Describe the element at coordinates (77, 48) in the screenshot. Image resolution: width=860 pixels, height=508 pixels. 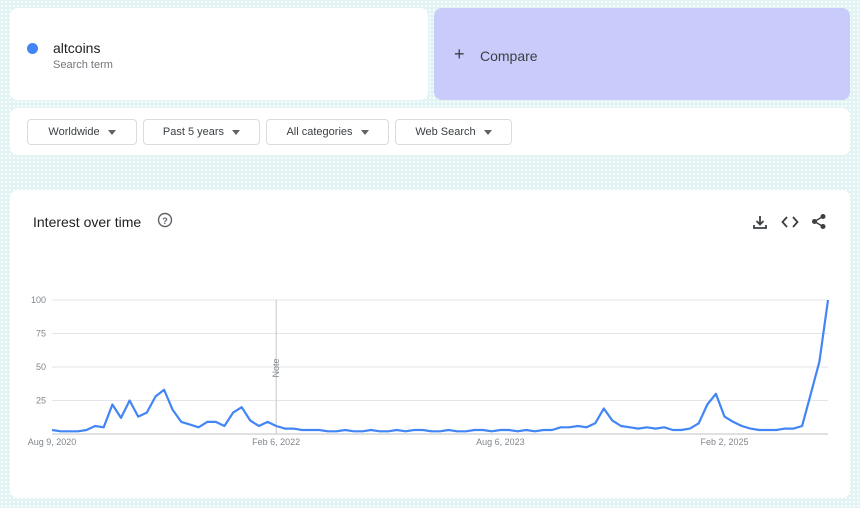
I see `search-term: altcoins` at that location.